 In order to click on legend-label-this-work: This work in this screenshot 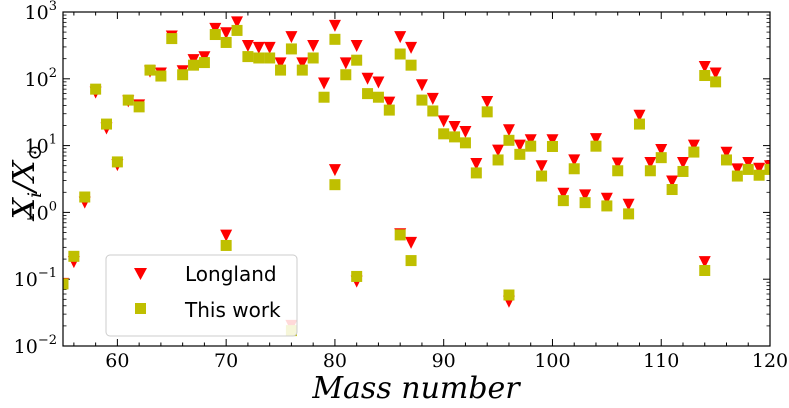, I will do `click(232, 310)`.